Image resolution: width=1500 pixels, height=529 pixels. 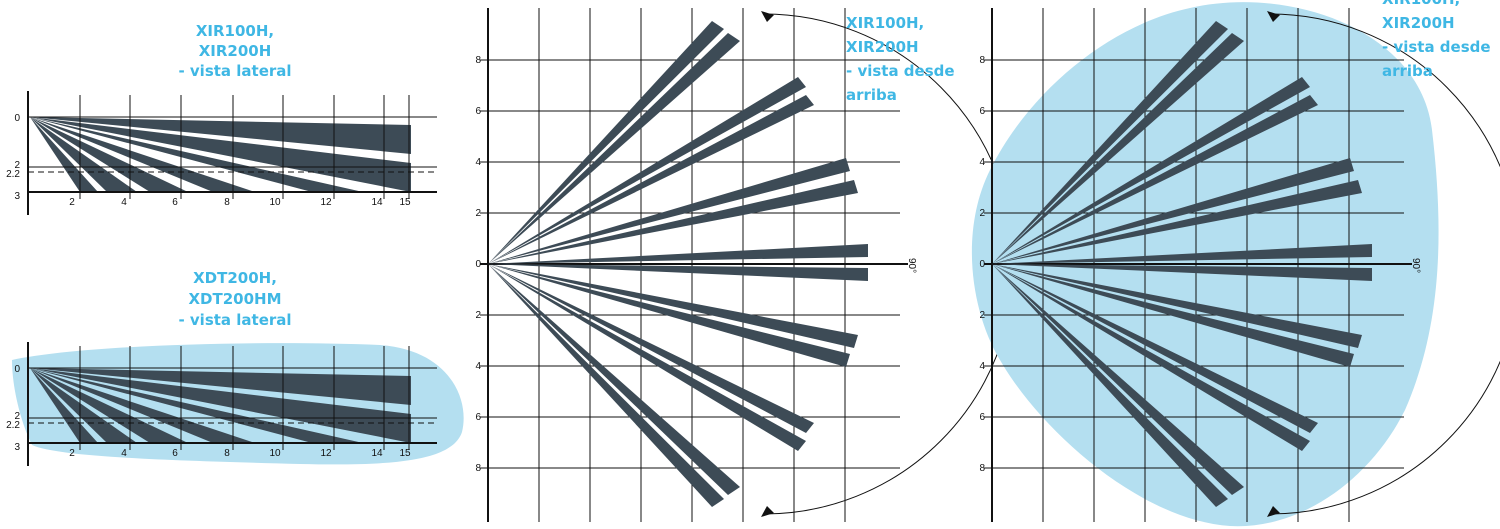 What do you see at coordinates (72, 453) in the screenshot?
I see `side-xdt-x-tick: 2` at bounding box center [72, 453].